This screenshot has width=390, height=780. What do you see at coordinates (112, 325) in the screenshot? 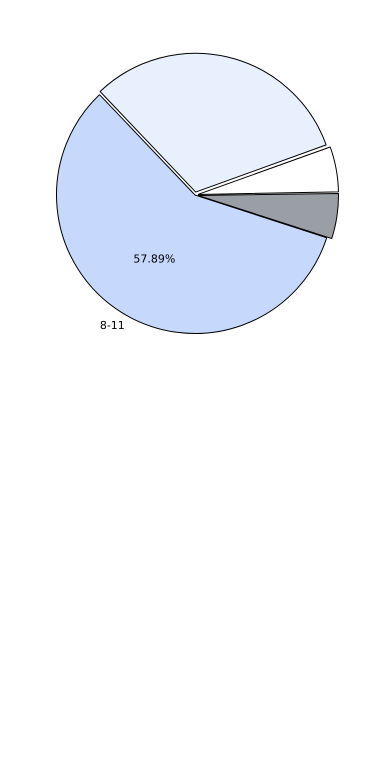
I see `slice-label: 8-11` at bounding box center [112, 325].